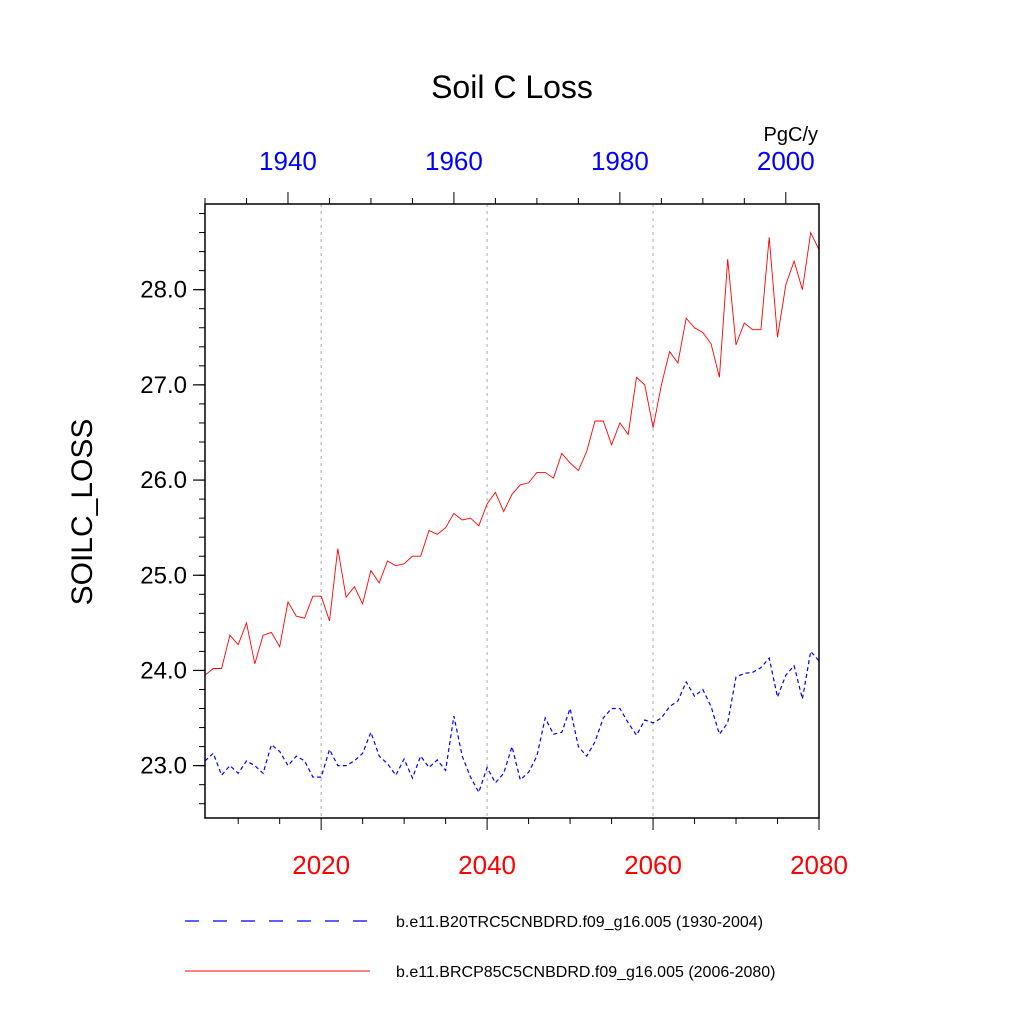 The image size is (1024, 1024). What do you see at coordinates (163, 766) in the screenshot?
I see `y-tick-label: 23.0` at bounding box center [163, 766].